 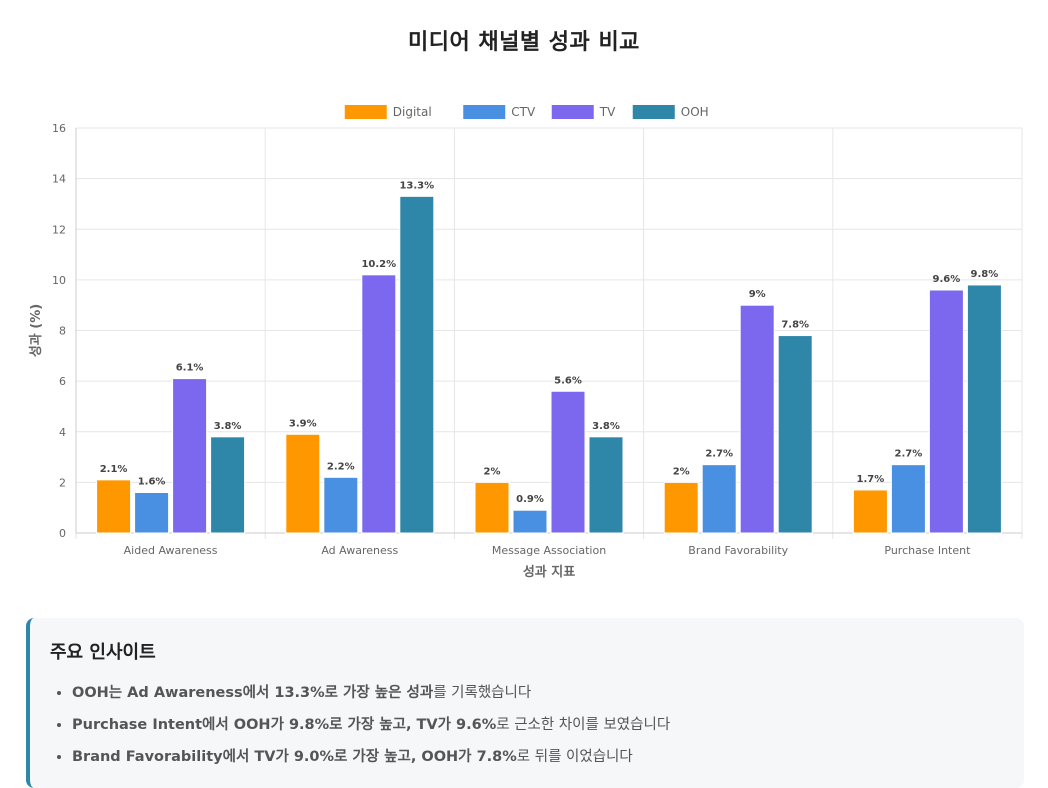 I want to click on data-label: 3.9%, so click(x=303, y=423).